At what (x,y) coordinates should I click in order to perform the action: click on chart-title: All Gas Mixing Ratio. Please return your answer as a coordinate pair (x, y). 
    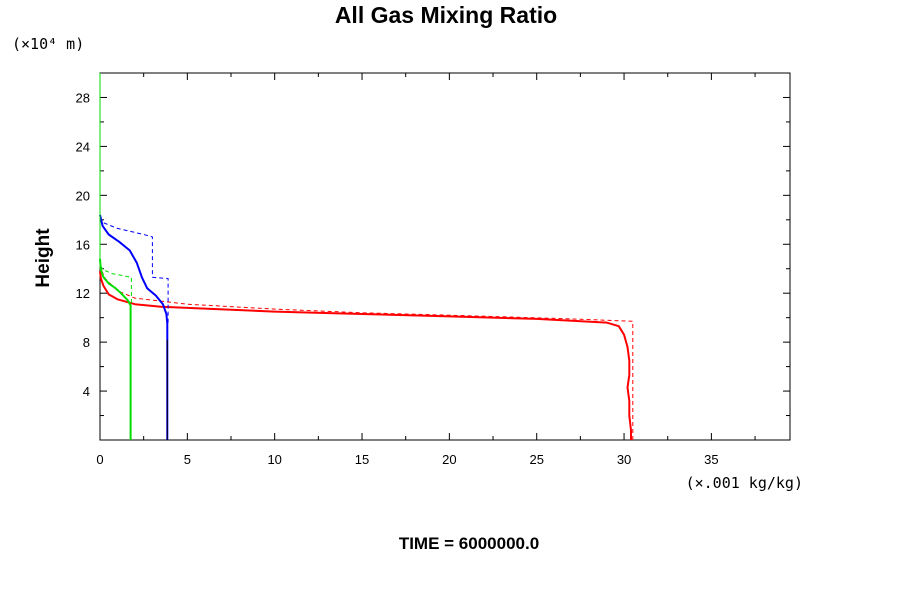
    Looking at the image, I should click on (446, 15).